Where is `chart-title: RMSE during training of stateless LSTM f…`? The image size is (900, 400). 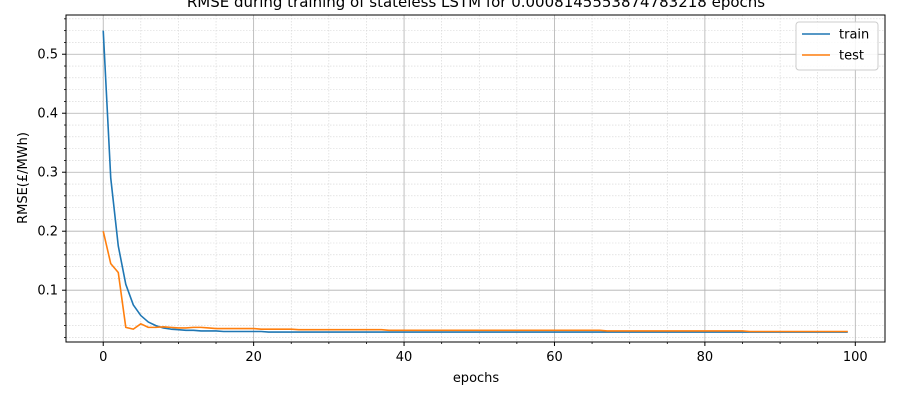 chart-title: RMSE during training of stateless LSTM f… is located at coordinates (476, 5).